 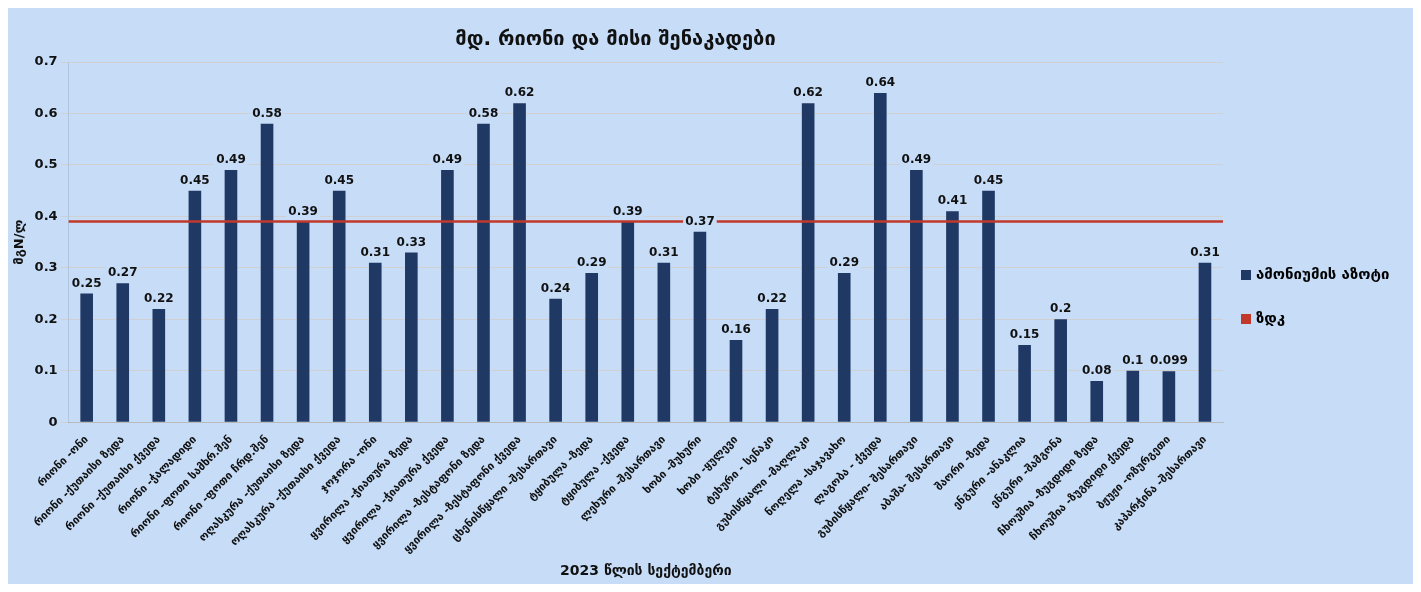 I want to click on y-tick-label: 0.3, so click(x=46, y=267).